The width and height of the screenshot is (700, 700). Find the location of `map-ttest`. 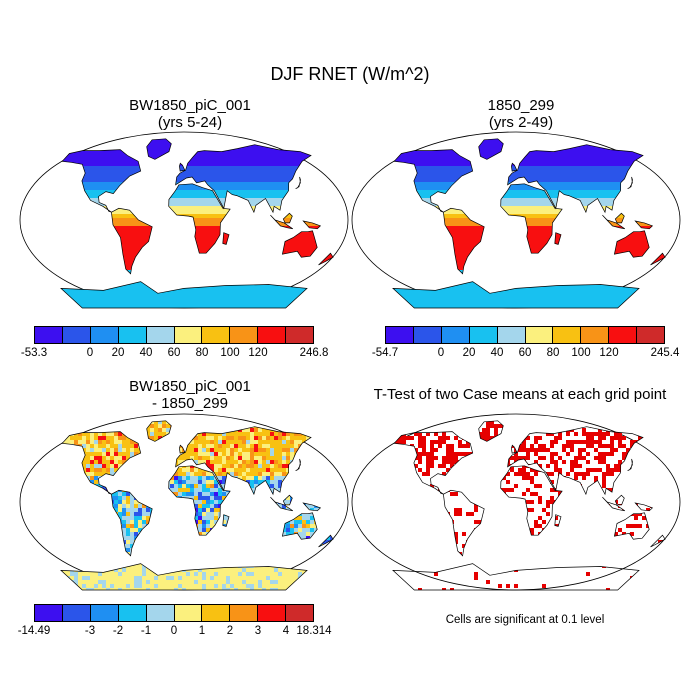

map-ttest is located at coordinates (516, 502).